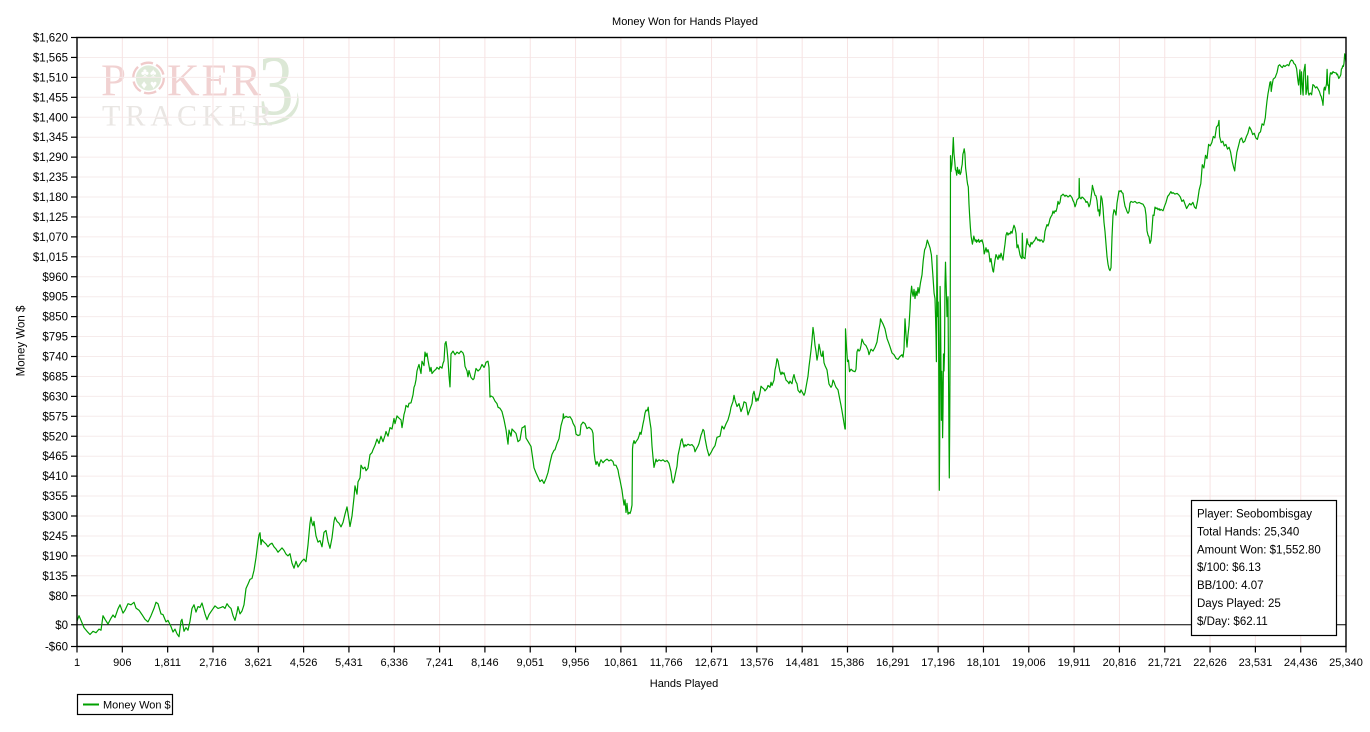  I want to click on svg-text: 24,436, so click(1301, 663).